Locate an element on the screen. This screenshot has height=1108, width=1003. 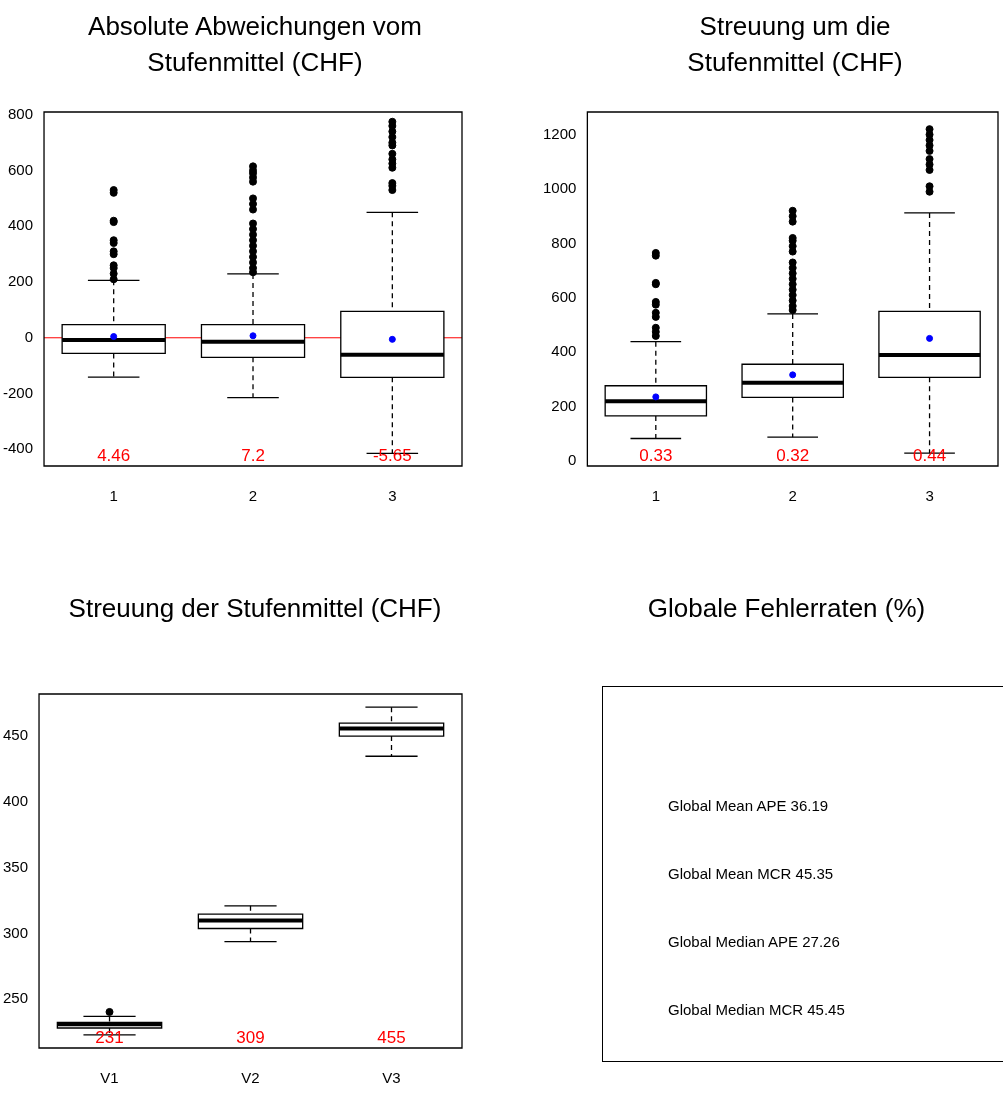
y-tick-label: -400 is located at coordinates (18, 448).